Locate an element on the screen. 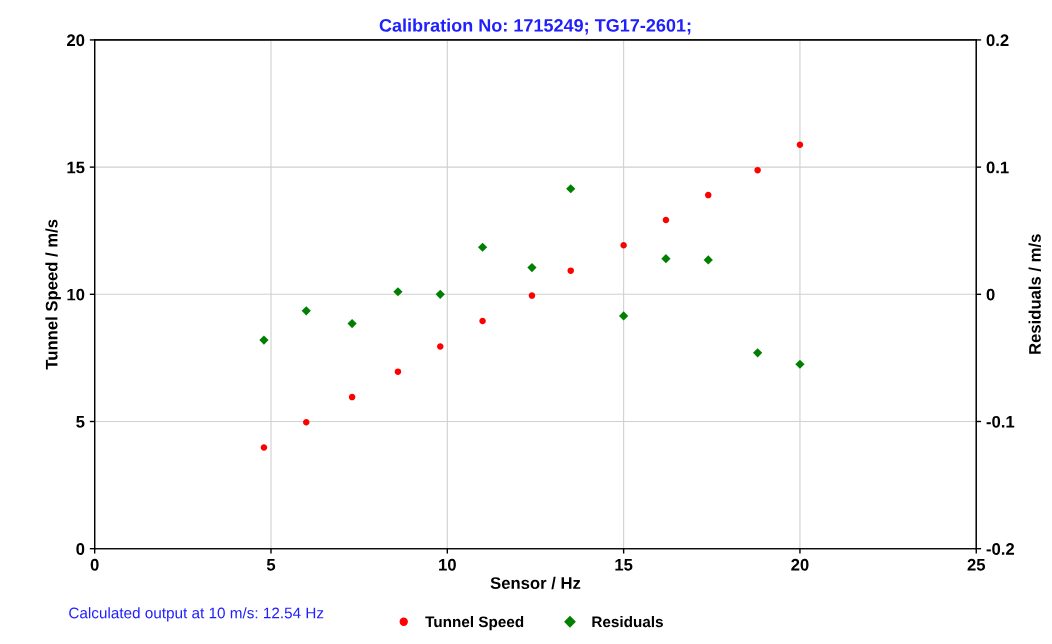 The image size is (1052, 644). x-tick-label: 20 is located at coordinates (800, 564).